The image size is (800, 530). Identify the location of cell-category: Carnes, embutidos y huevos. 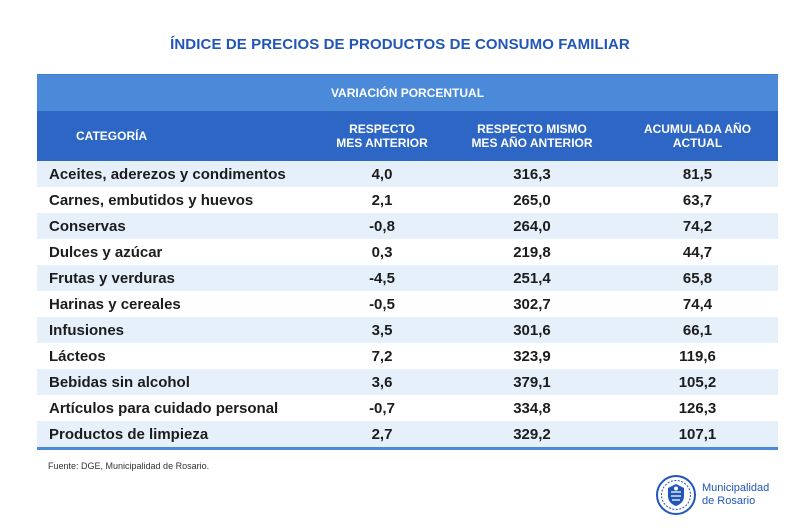
(151, 200).